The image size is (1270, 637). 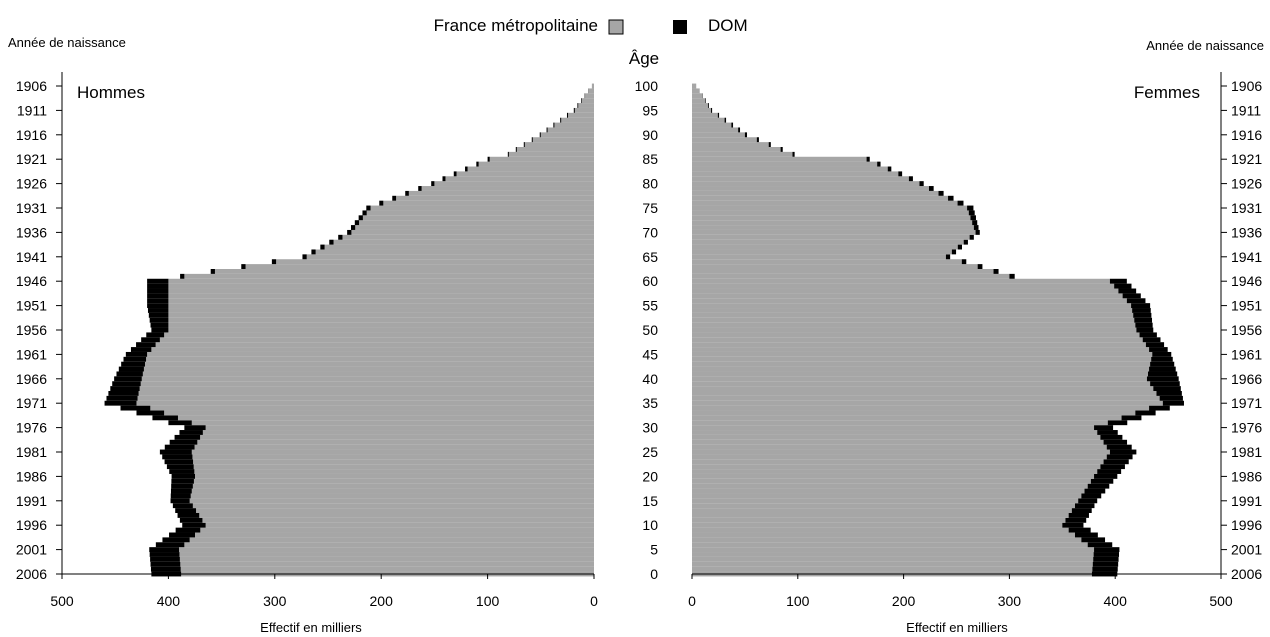 What do you see at coordinates (654, 550) in the screenshot?
I see `age-tick-label-5: 5` at bounding box center [654, 550].